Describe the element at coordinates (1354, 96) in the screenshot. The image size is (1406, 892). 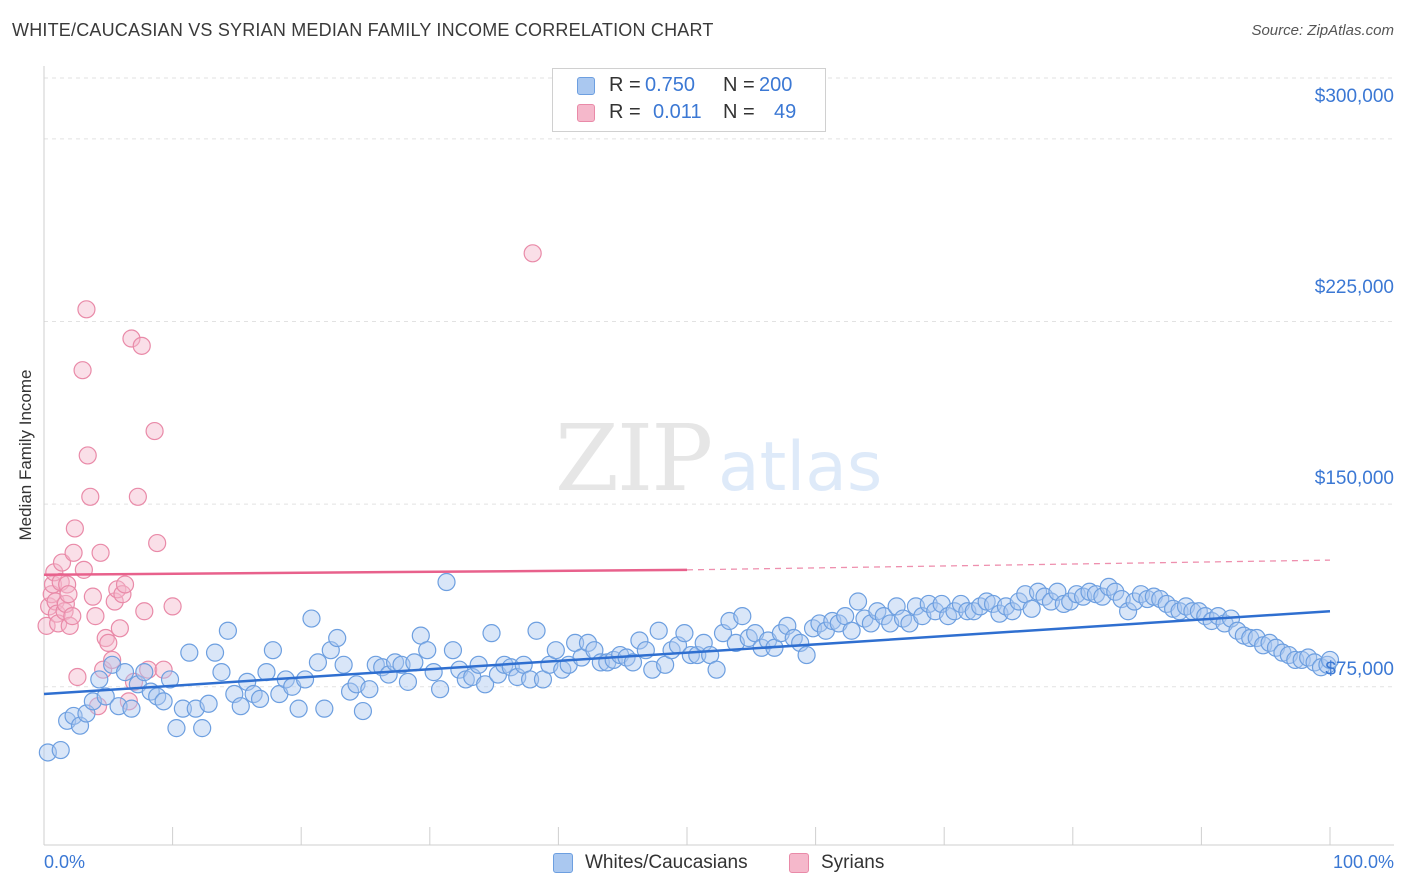
I see `y-tick-label: $300,000` at that location.